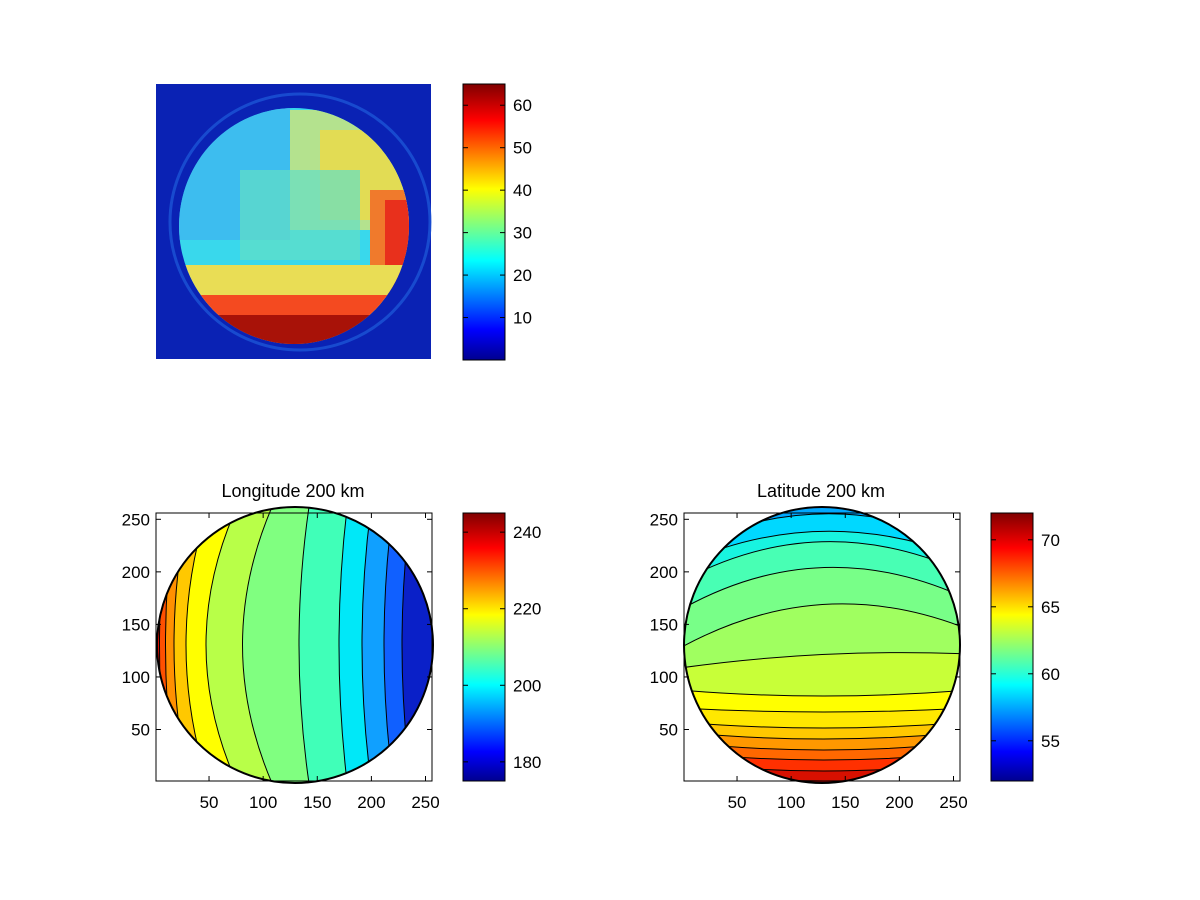  I want to click on latitude-ytick-label: 50, so click(668, 730).